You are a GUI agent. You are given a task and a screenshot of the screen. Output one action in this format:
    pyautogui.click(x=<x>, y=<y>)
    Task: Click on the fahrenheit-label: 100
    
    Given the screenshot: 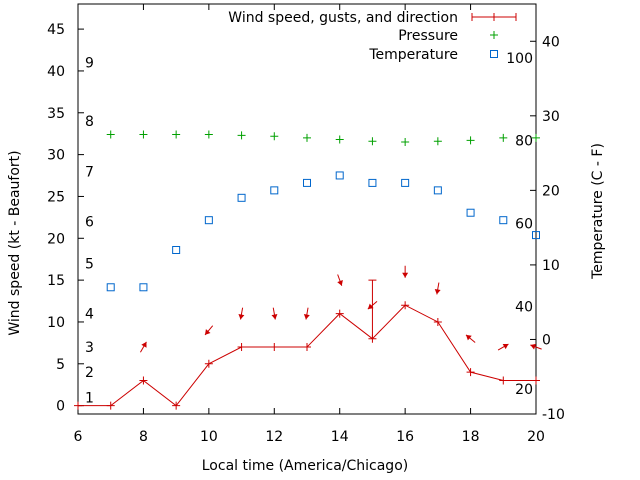 What is the action you would take?
    pyautogui.click(x=519, y=59)
    